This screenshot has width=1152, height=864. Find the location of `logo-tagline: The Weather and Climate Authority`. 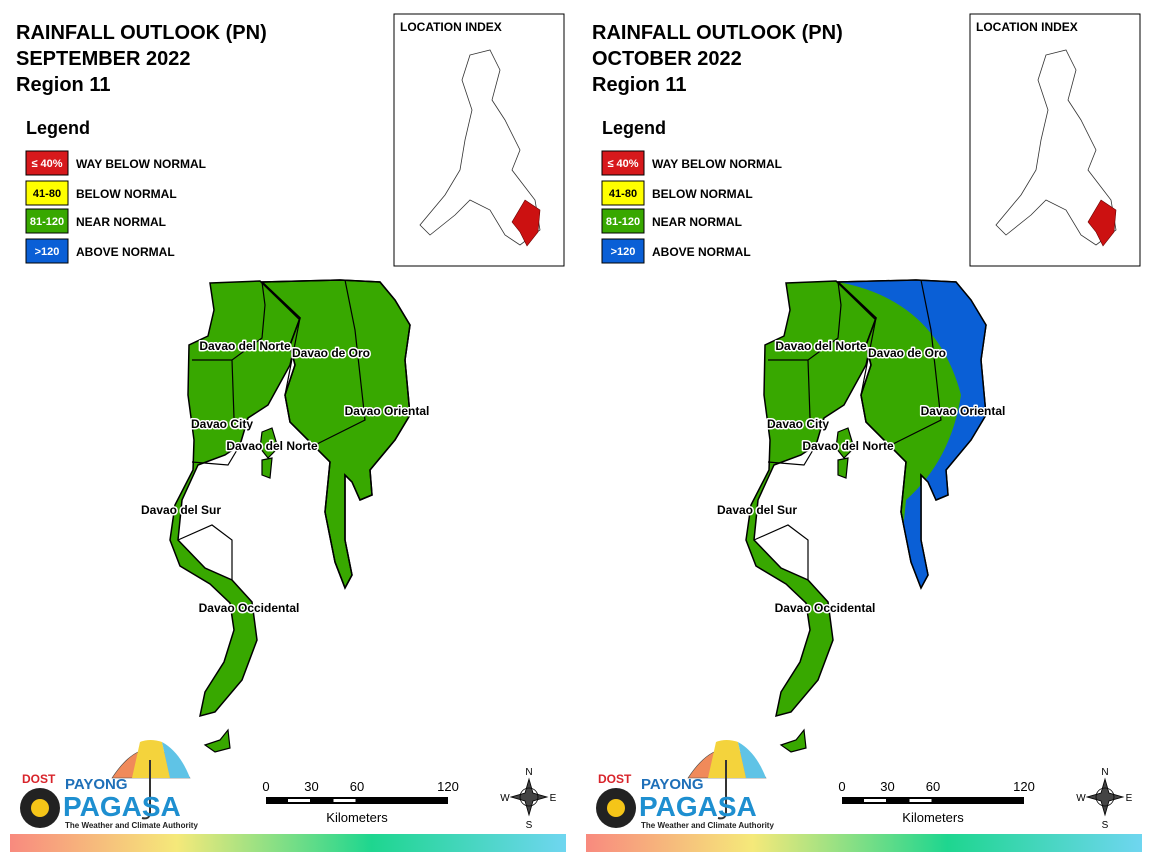

logo-tagline: The Weather and Climate Authority is located at coordinates (707, 825).